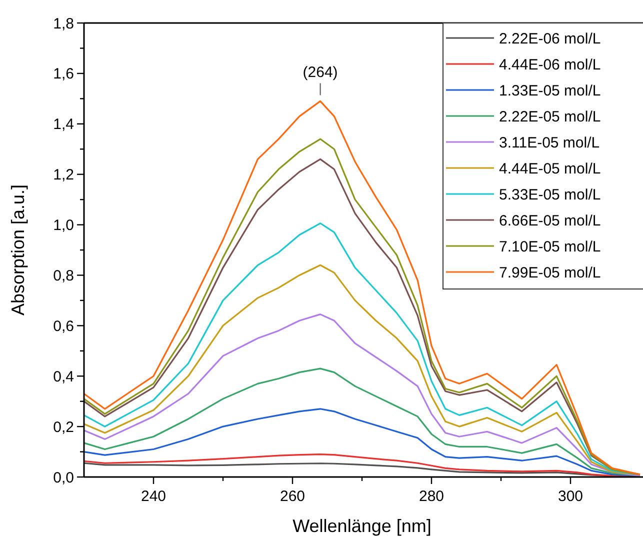  What do you see at coordinates (550, 273) in the screenshot?
I see `legend-label: 7.99E-05 mol/L` at bounding box center [550, 273].